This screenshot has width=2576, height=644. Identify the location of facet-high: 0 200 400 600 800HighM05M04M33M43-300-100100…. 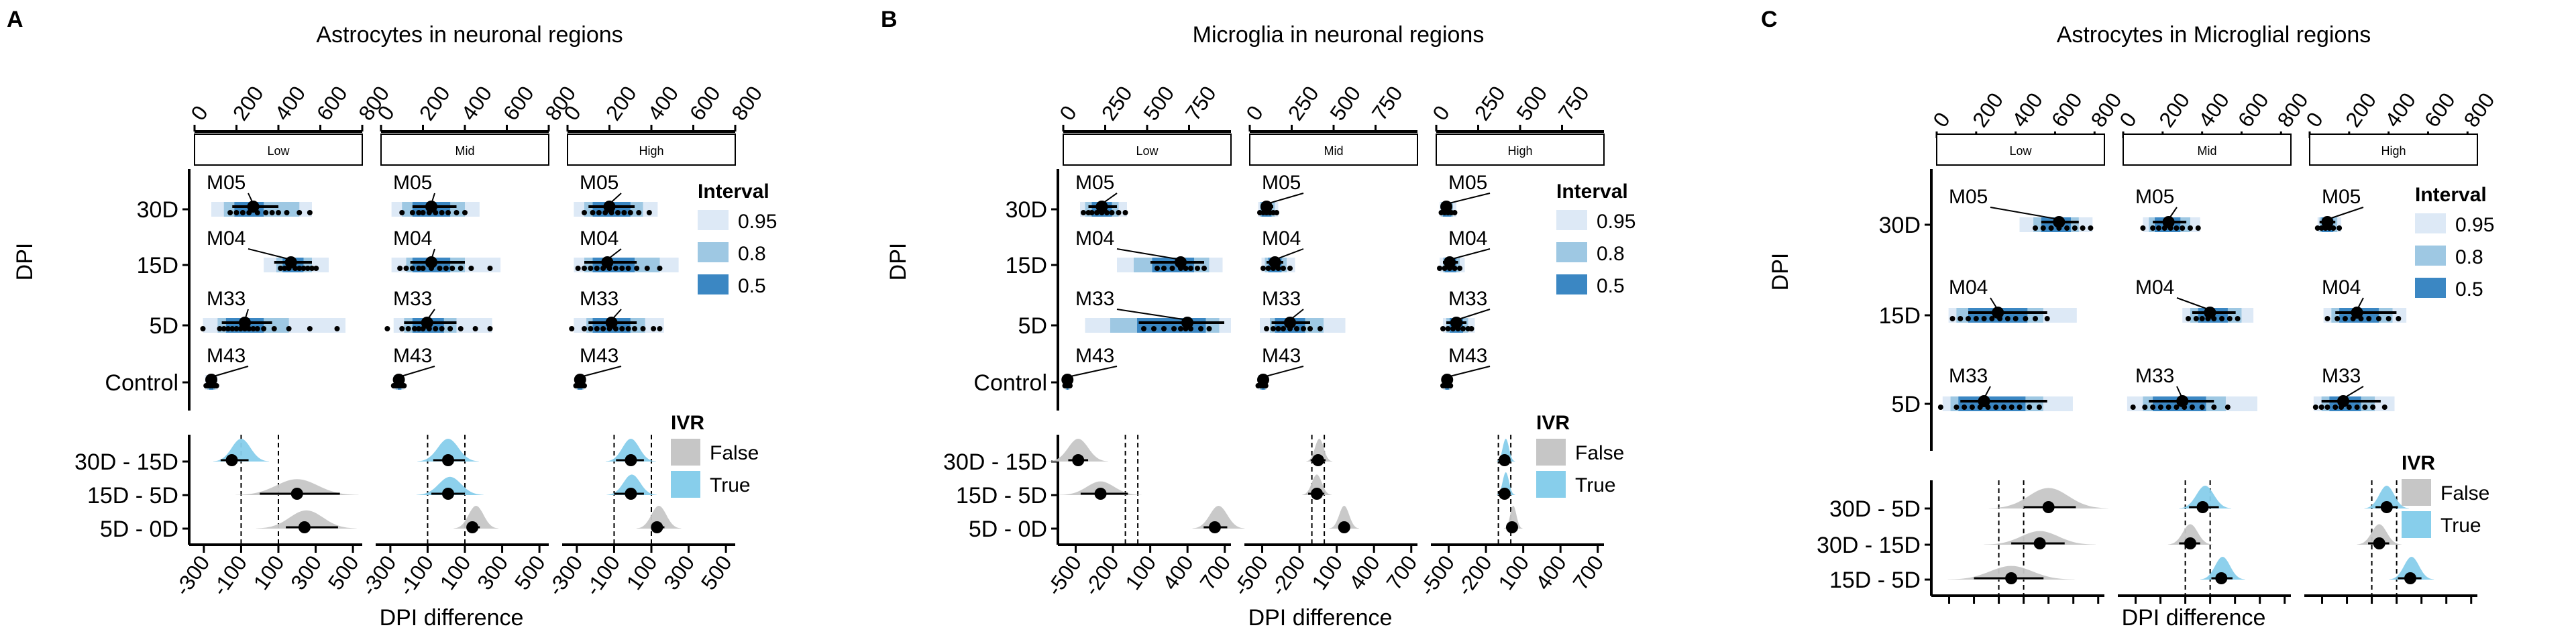
(655, 341).